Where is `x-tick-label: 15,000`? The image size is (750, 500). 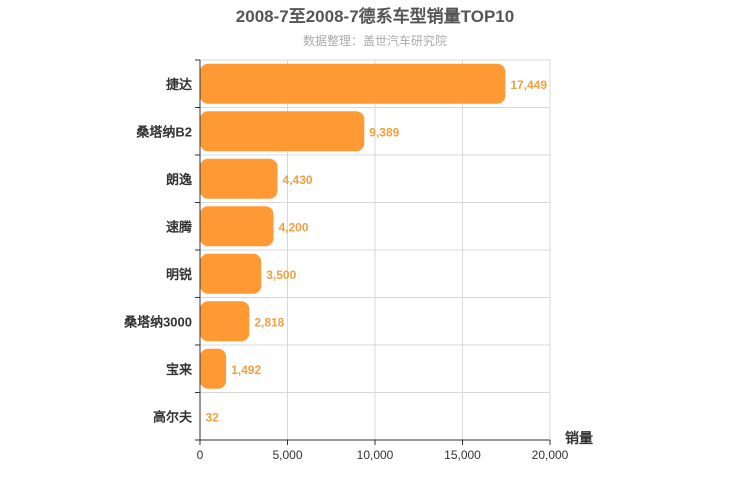 x-tick-label: 15,000 is located at coordinates (462, 455).